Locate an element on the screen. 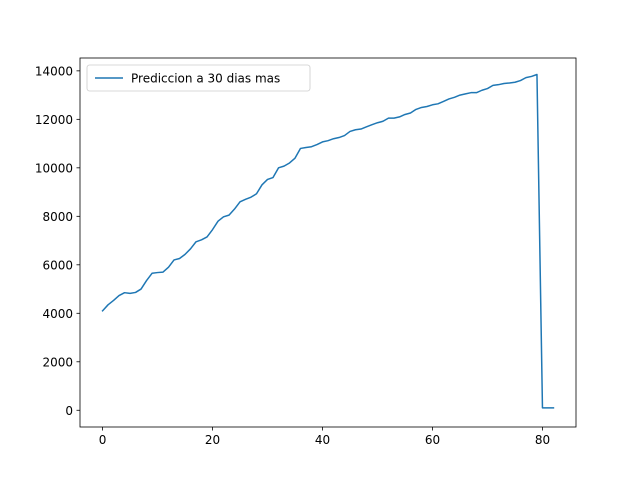 This screenshot has height=480, width=640. x-tick-label: 0 is located at coordinates (103, 440).